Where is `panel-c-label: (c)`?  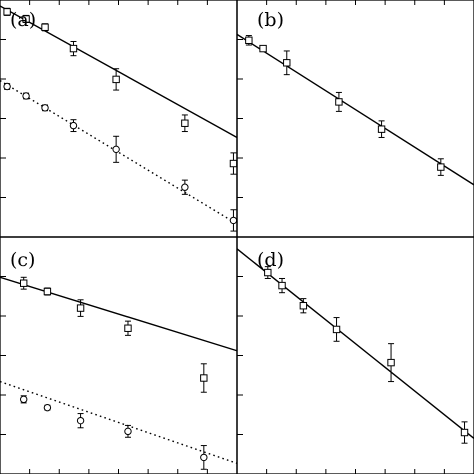
panel-c-label: (c) is located at coordinates (22, 260).